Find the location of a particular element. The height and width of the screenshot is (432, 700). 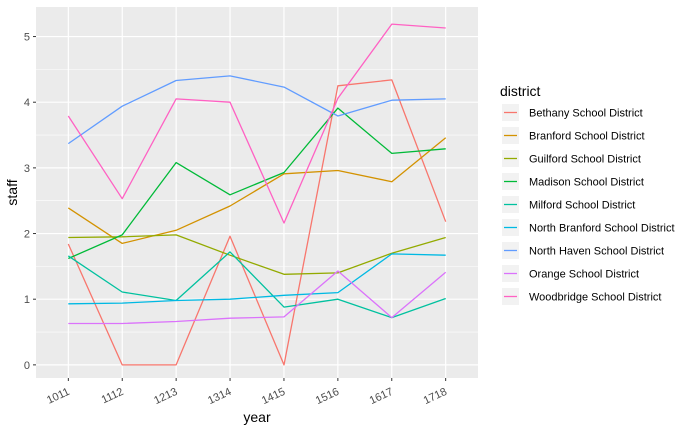

legend-label: Milford School District is located at coordinates (582, 206).